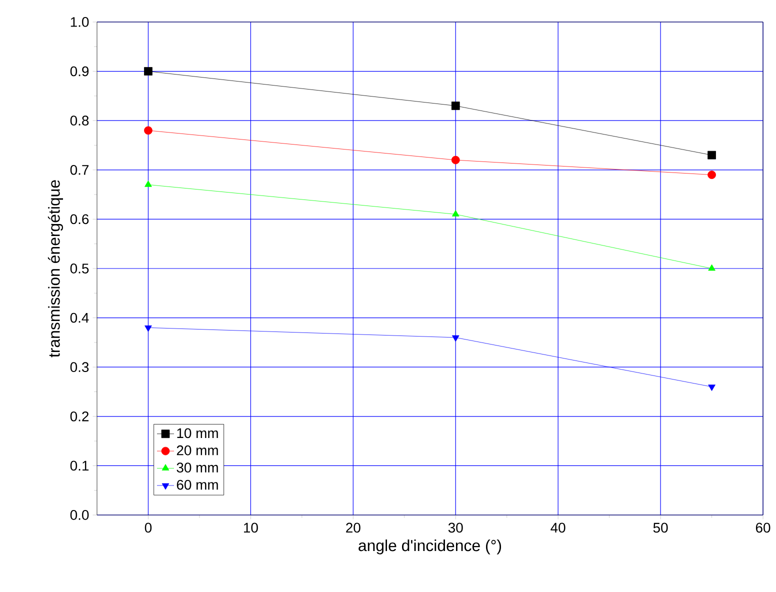 This screenshot has height=592, width=776. I want to click on x-tick-label: 30, so click(455, 527).